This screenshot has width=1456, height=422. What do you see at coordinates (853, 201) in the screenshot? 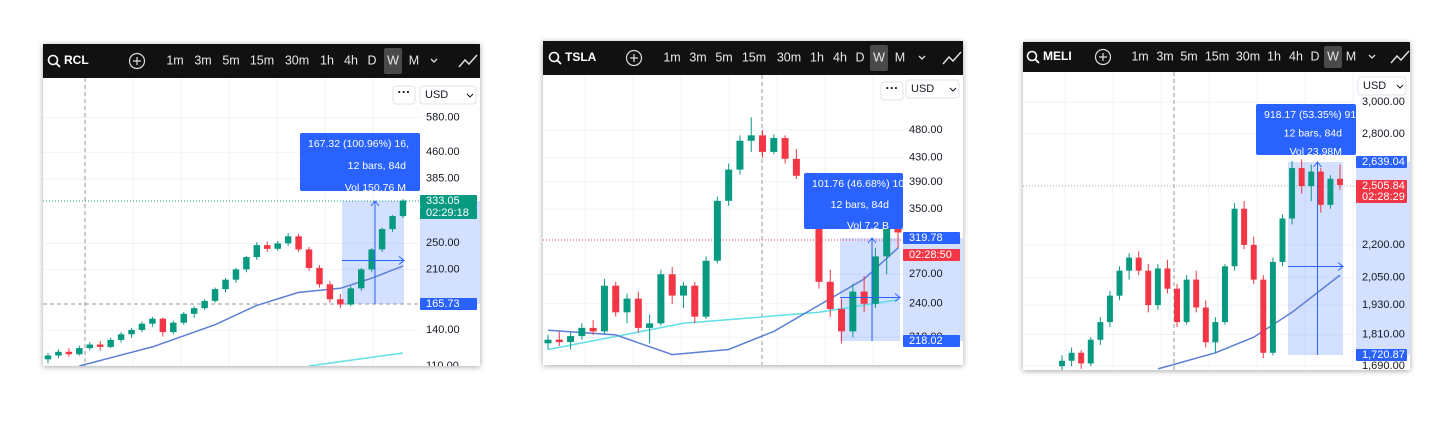
I see `measure-tooltip` at bounding box center [853, 201].